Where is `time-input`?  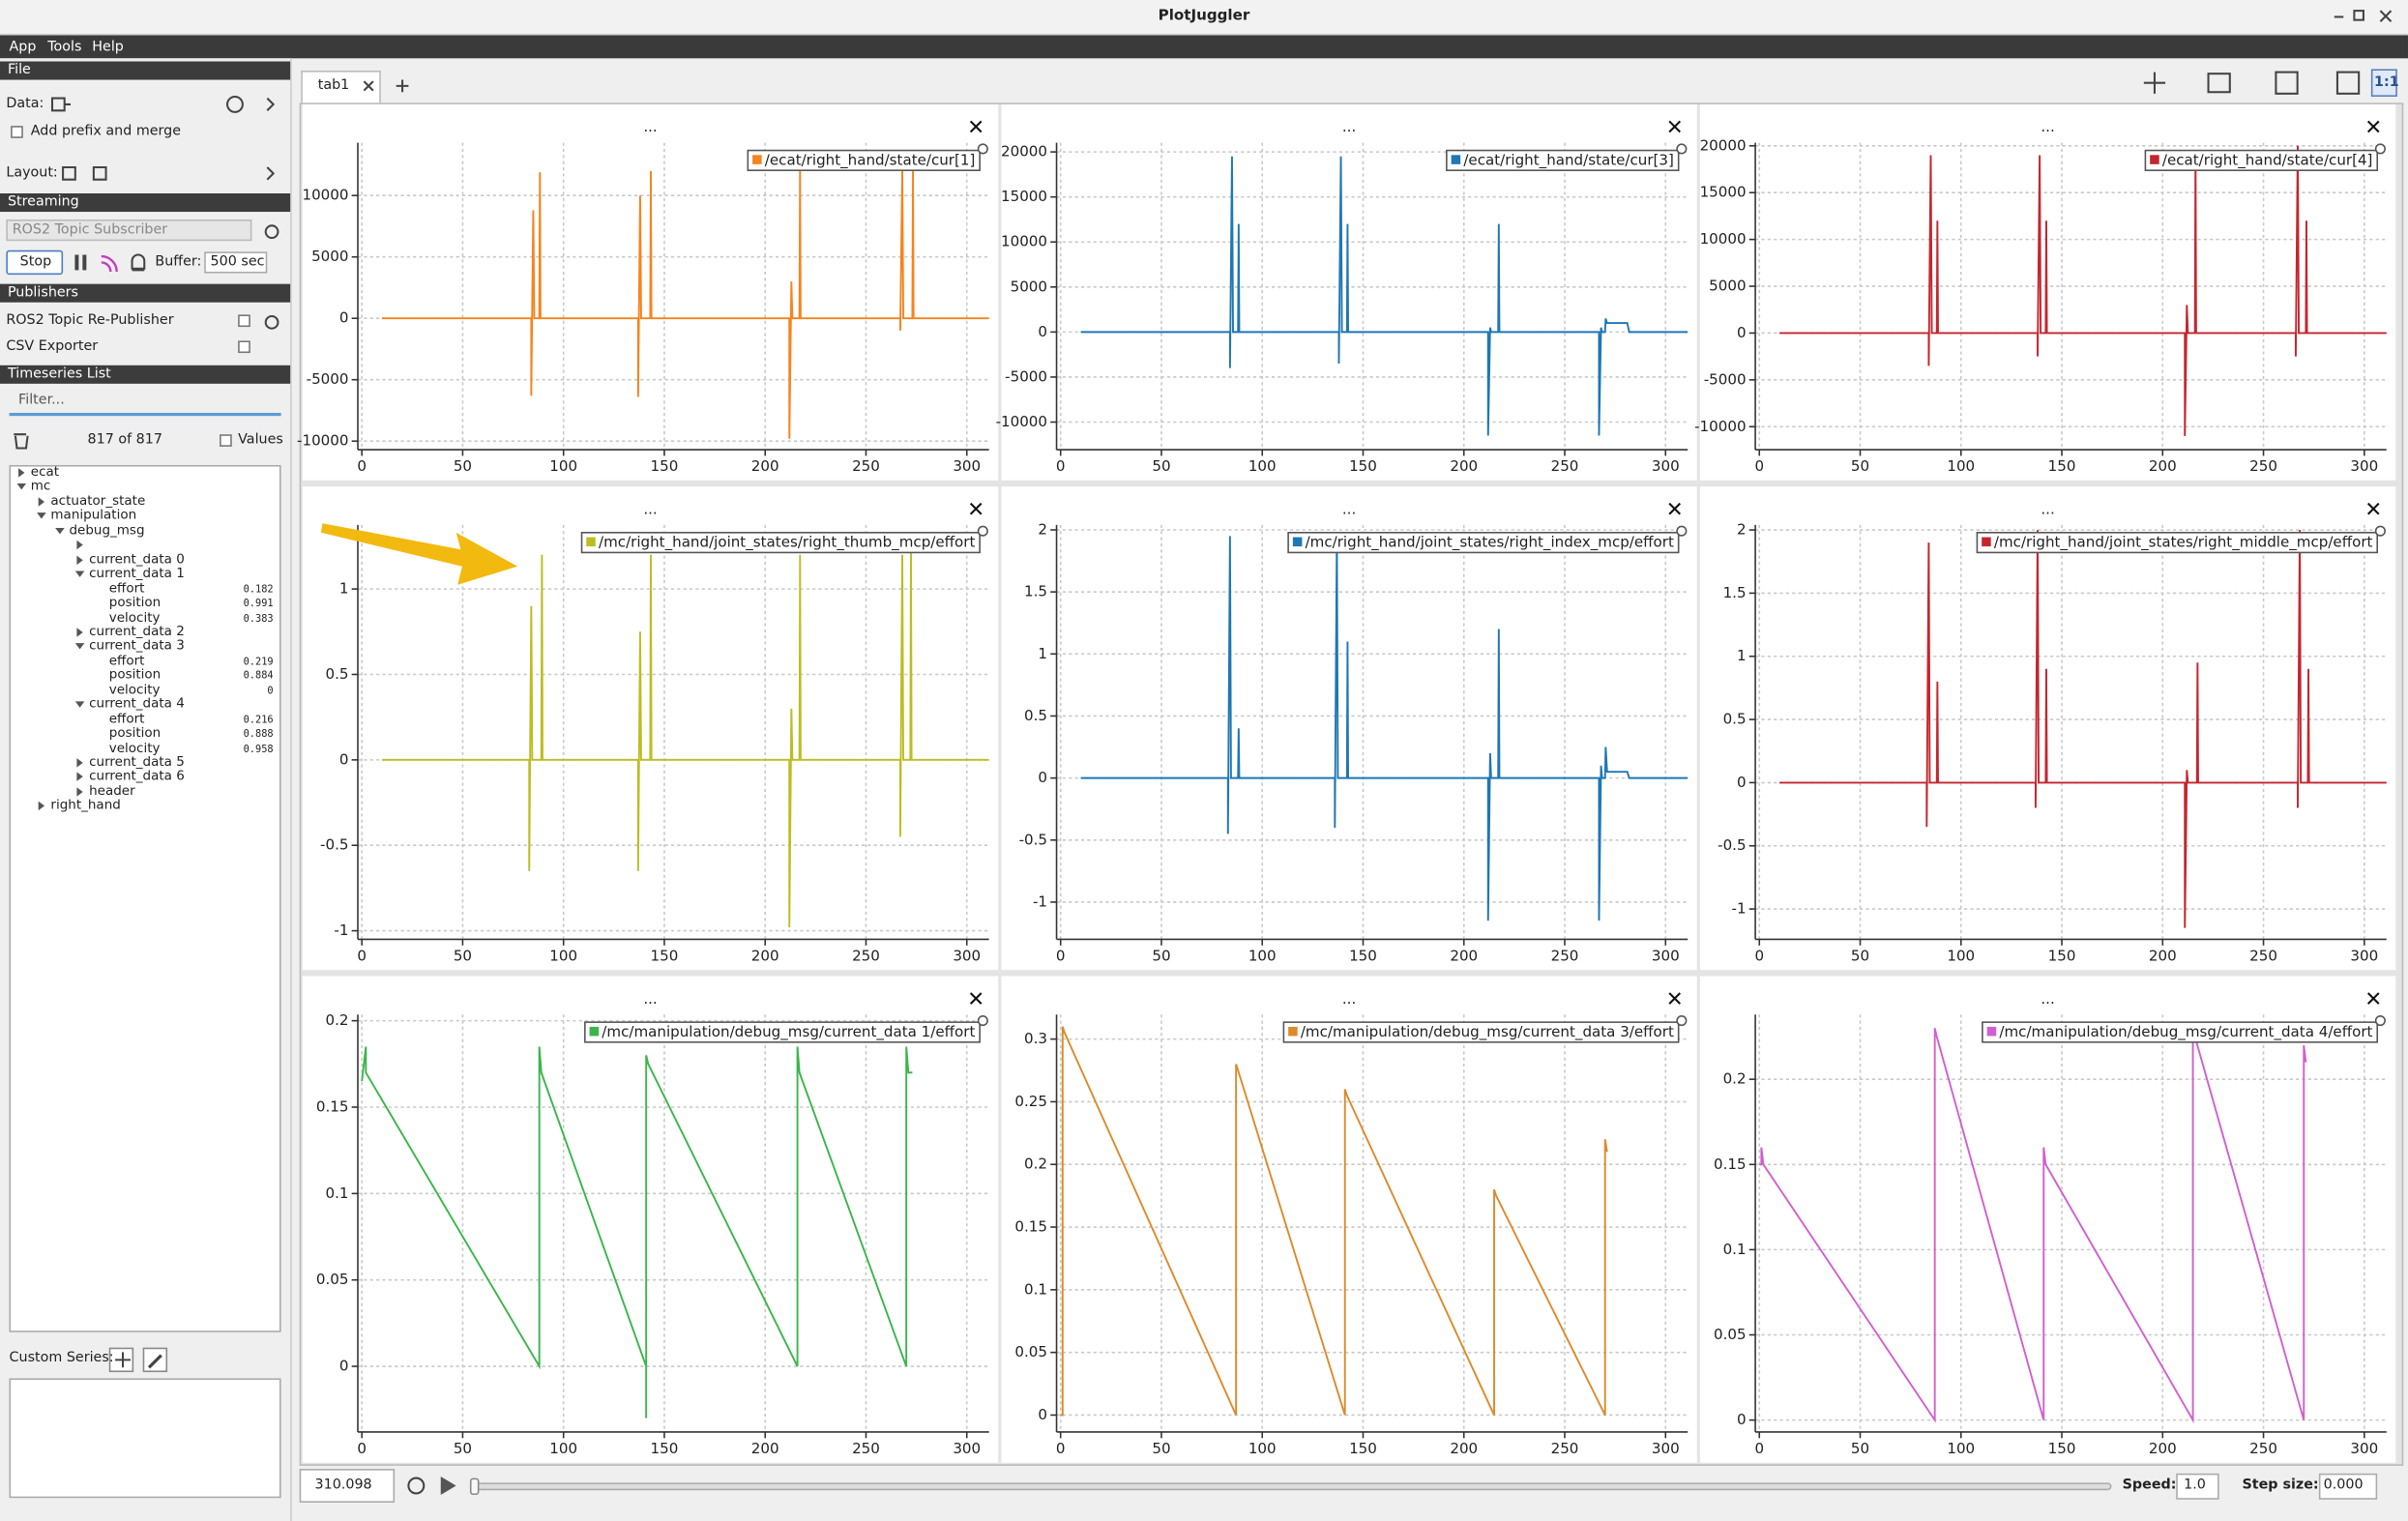 time-input is located at coordinates (347, 1486).